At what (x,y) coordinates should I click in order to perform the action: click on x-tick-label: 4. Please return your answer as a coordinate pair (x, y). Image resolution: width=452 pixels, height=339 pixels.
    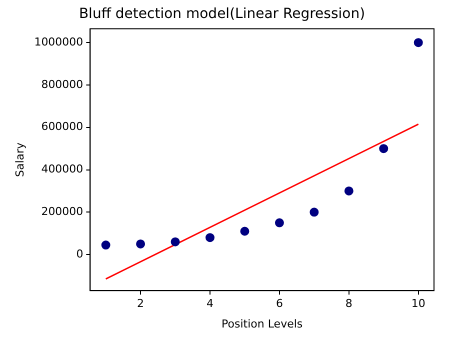
    Looking at the image, I should click on (210, 303).